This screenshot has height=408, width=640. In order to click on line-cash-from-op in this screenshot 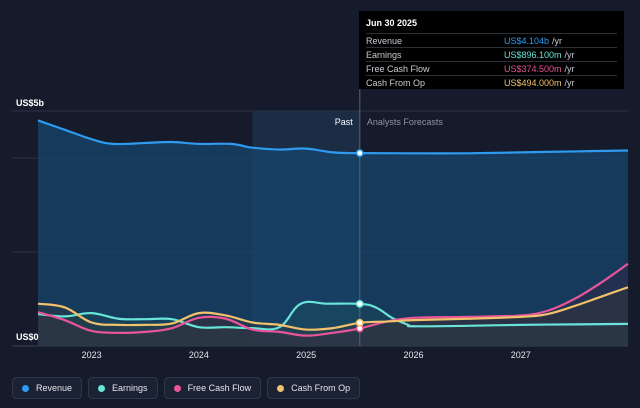, I will do `click(333, 308)`.